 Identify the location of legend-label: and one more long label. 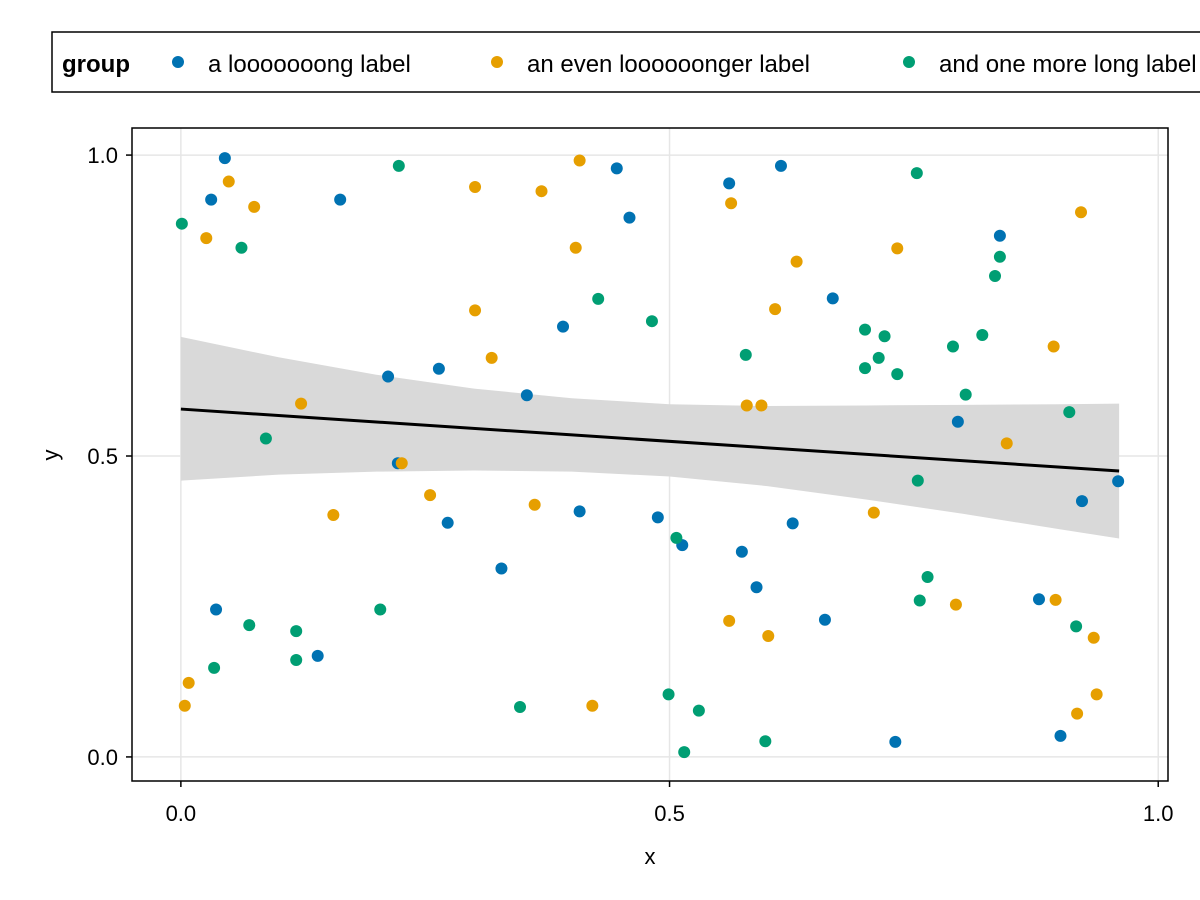
(1068, 64).